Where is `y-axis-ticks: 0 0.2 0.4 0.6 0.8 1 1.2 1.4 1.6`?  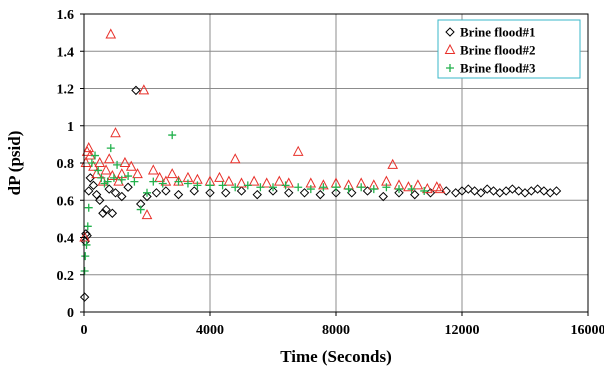
y-axis-ticks: 0 0.2 0.4 0.6 0.8 1 1.2 1.4 1.6 is located at coordinates (70, 164).